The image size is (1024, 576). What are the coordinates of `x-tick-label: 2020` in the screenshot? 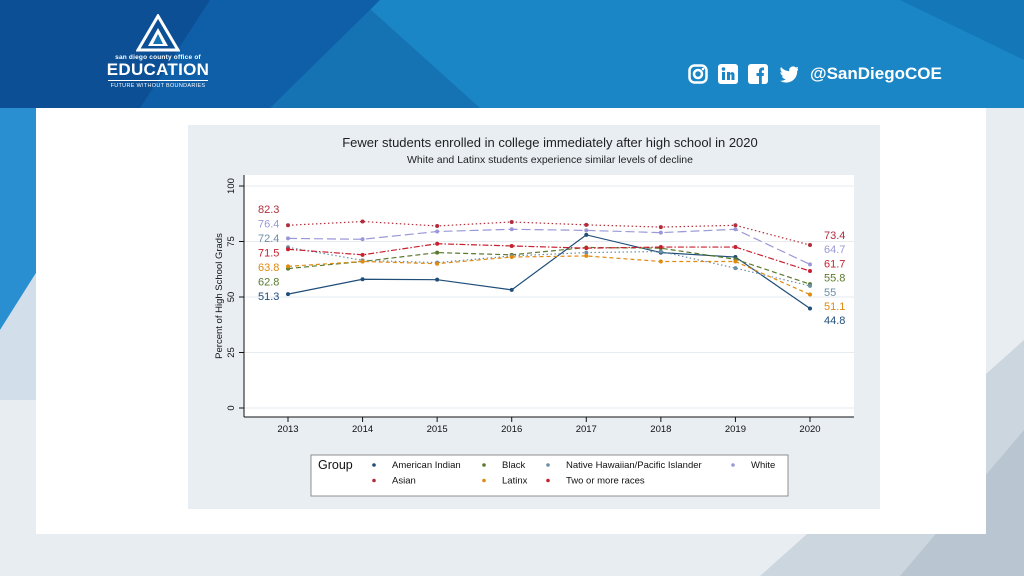 It's located at (809, 429).